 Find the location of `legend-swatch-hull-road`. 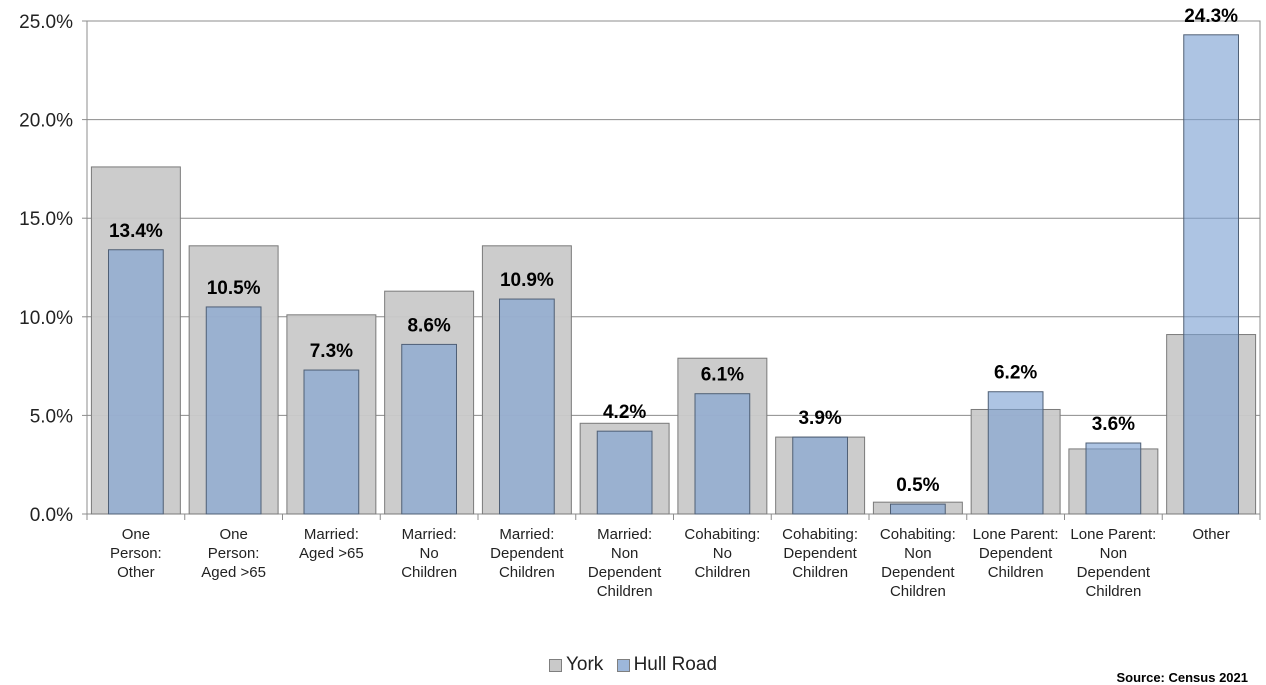

legend-swatch-hull-road is located at coordinates (623, 665).